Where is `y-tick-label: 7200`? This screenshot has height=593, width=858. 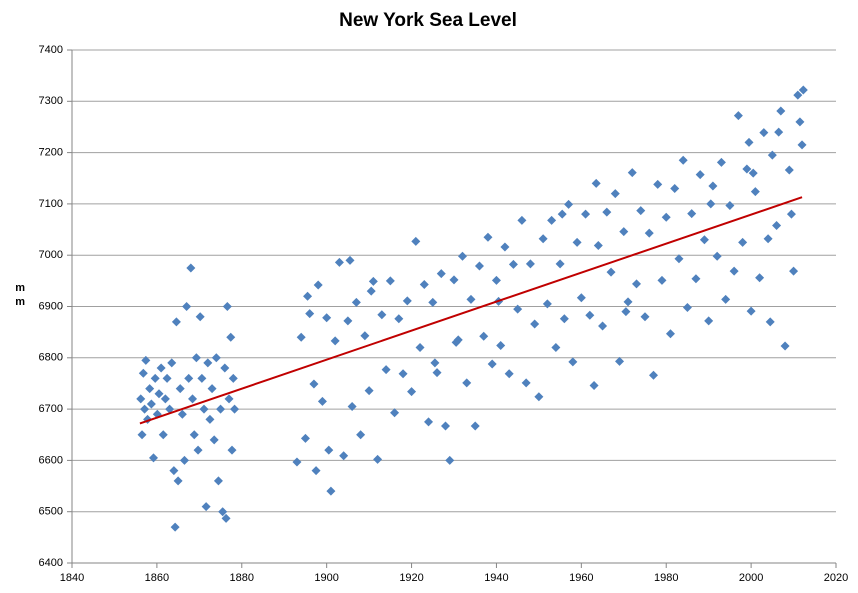
y-tick-label: 7200 is located at coordinates (51, 153).